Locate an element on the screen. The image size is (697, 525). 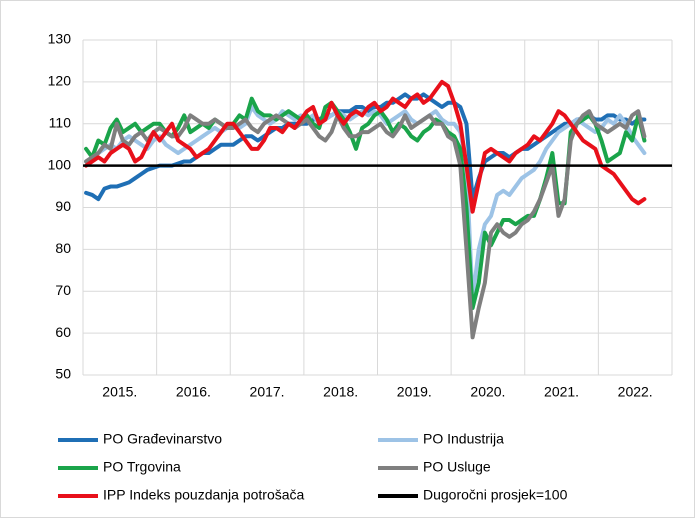
y-tick-label: 120 is located at coordinates (60, 81).